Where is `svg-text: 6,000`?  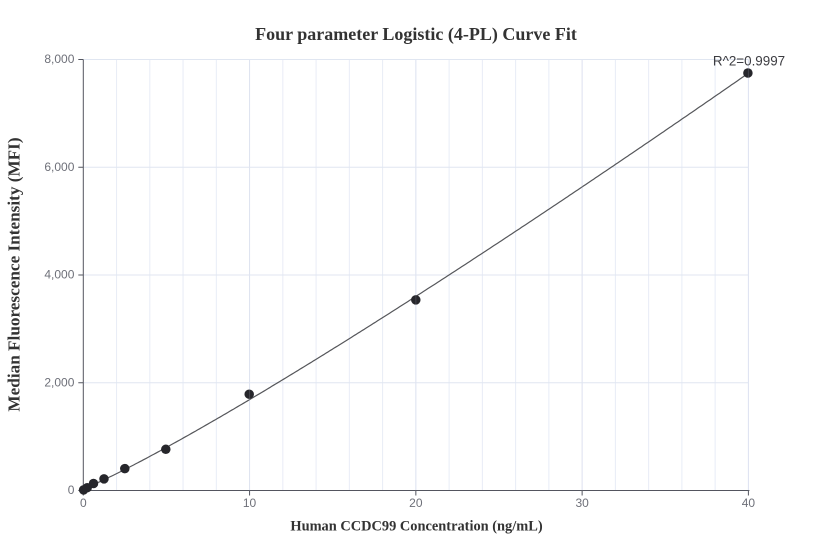 svg-text: 6,000 is located at coordinates (59, 167).